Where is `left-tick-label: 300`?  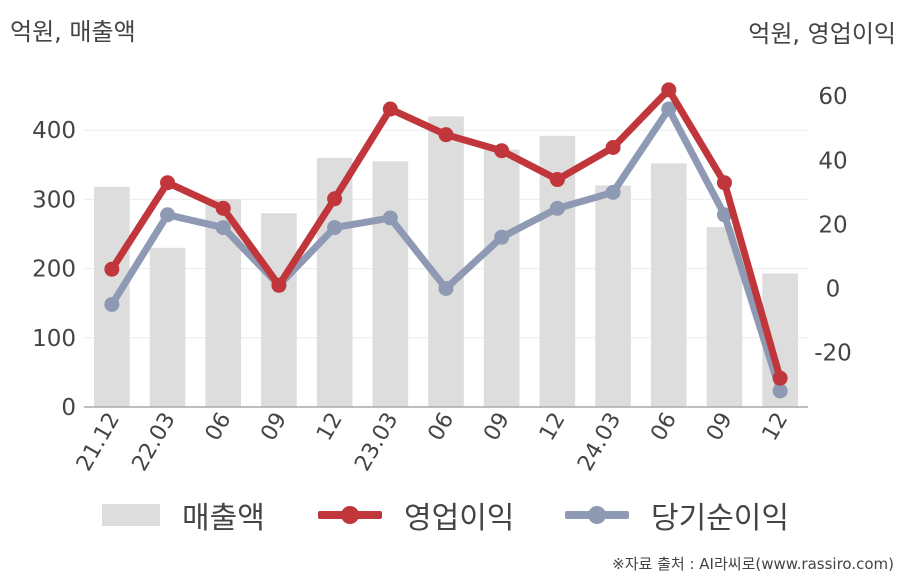
left-tick-label: 300 is located at coordinates (54, 200).